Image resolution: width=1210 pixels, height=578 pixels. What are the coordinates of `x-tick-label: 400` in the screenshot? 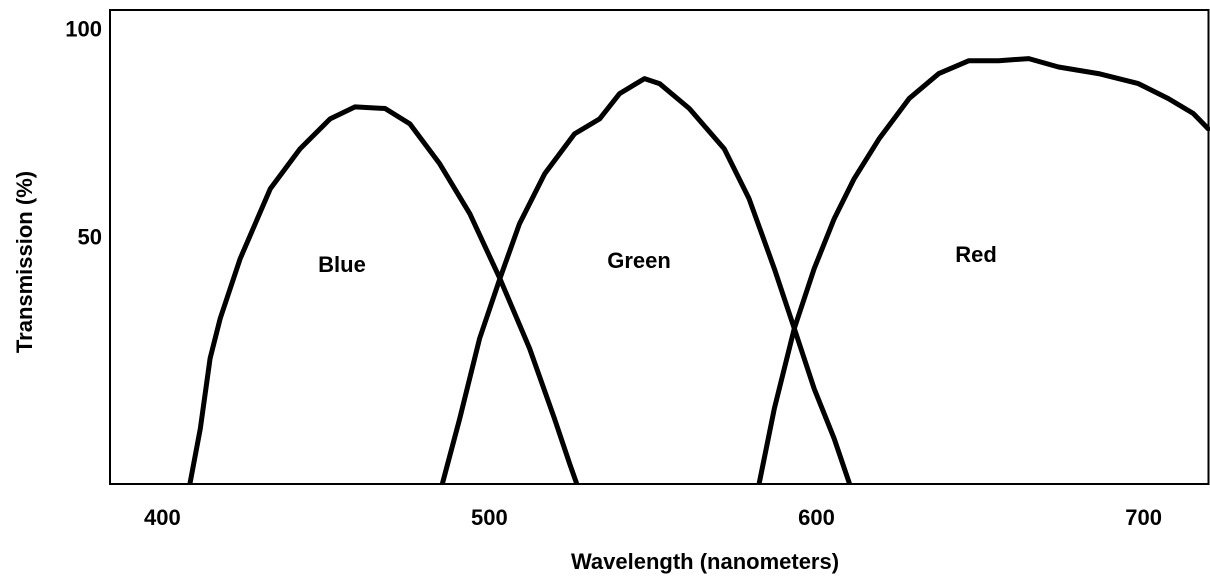 It's located at (162, 517).